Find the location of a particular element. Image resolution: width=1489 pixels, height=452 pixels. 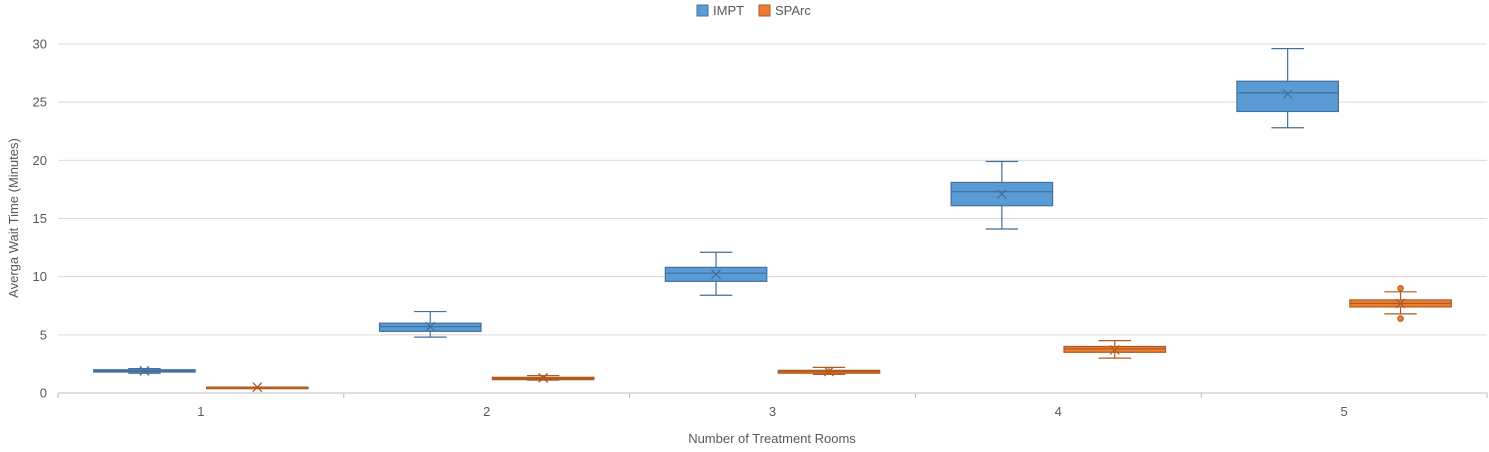

y-axis-title: Averga Wait Time (Minutes) is located at coordinates (13, 218).